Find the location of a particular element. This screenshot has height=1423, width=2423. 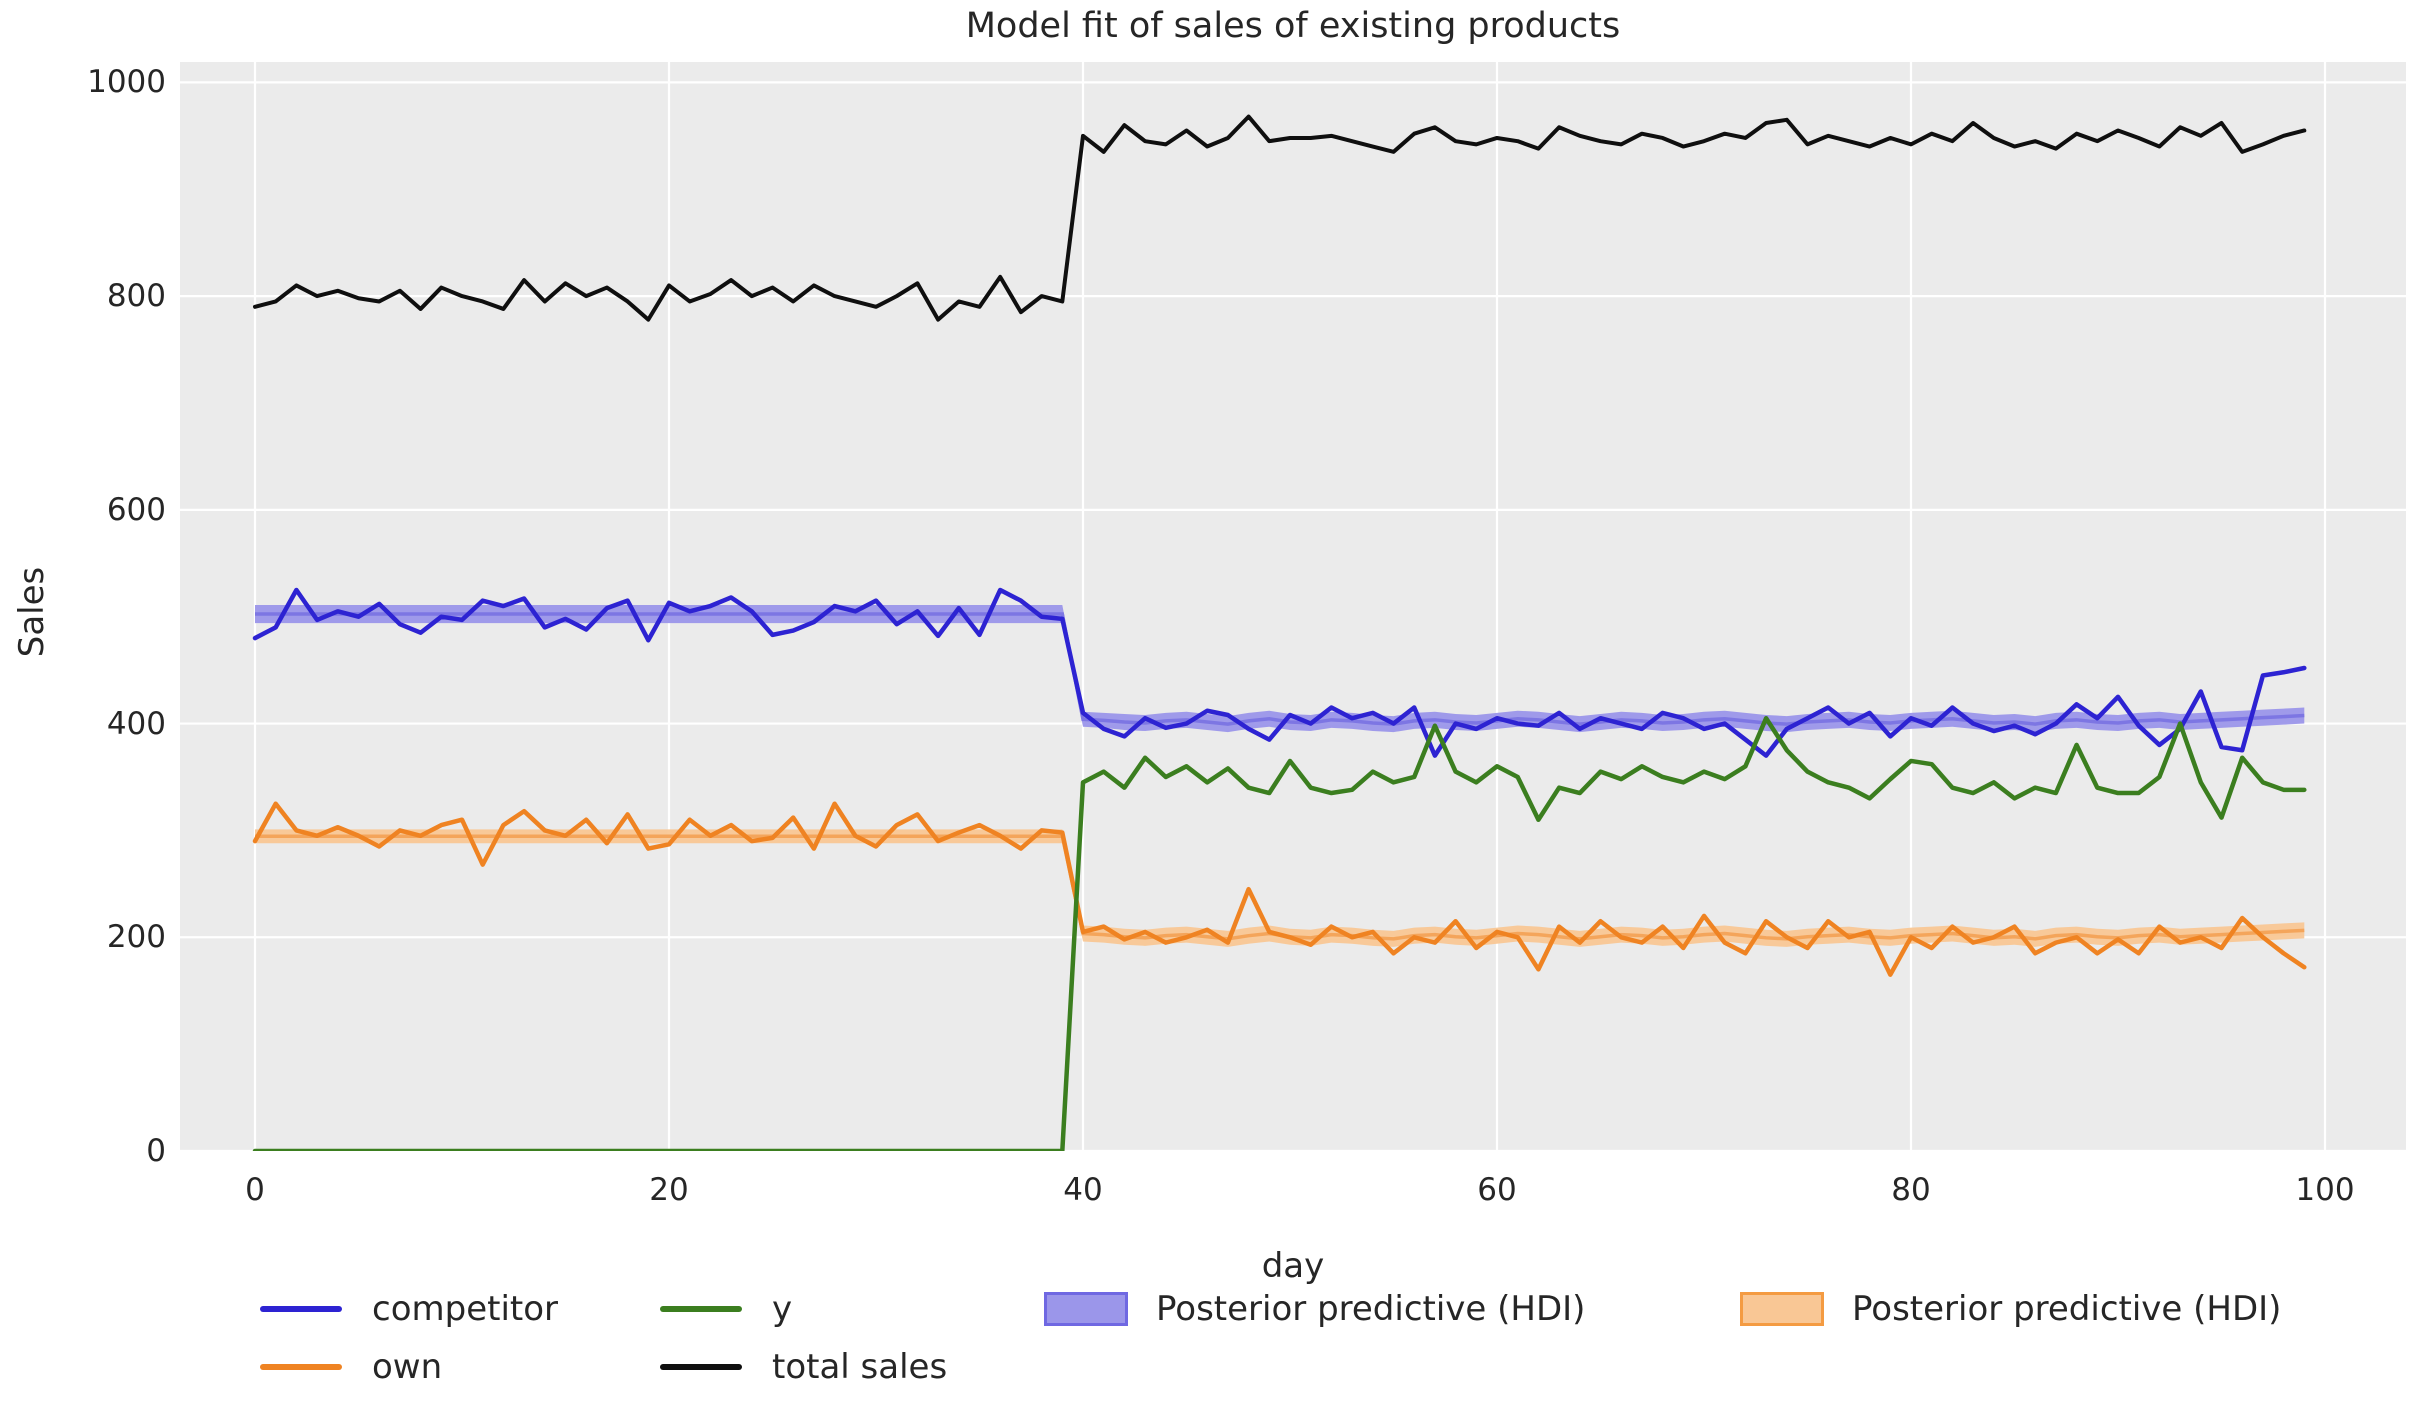

legend-label: y is located at coordinates (782, 1309).